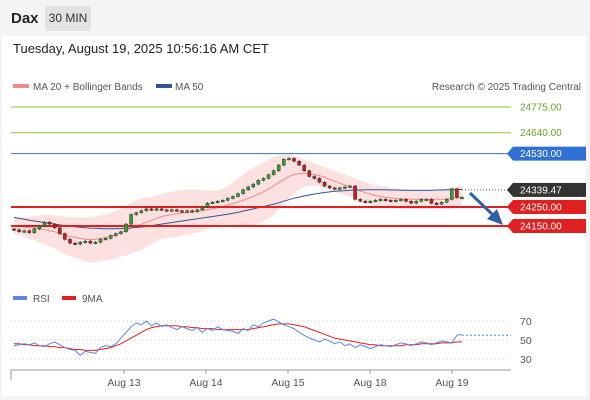 Image resolution: width=590 pixels, height=400 pixels. I want to click on rsi-panel: 70 50 30, so click(271, 341).